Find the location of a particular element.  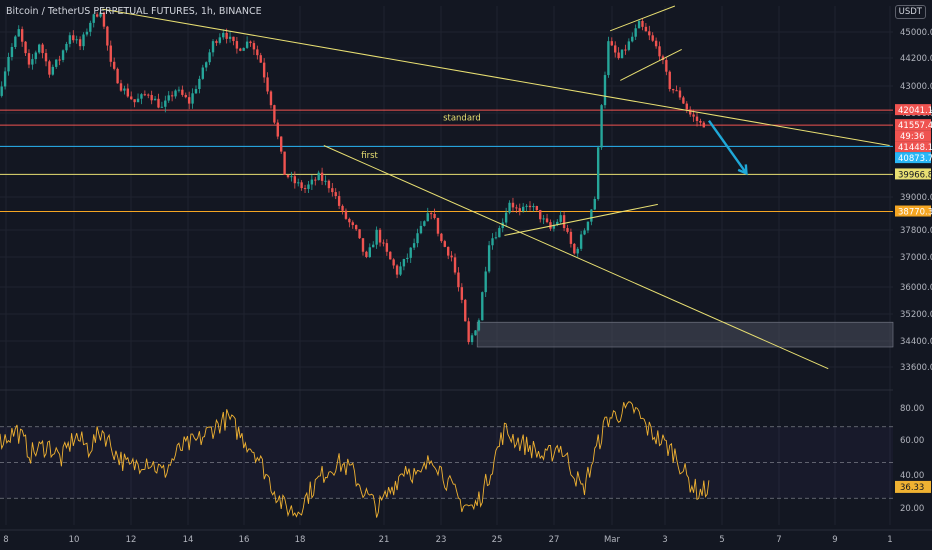

time-tick-label: 10 is located at coordinates (74, 540).